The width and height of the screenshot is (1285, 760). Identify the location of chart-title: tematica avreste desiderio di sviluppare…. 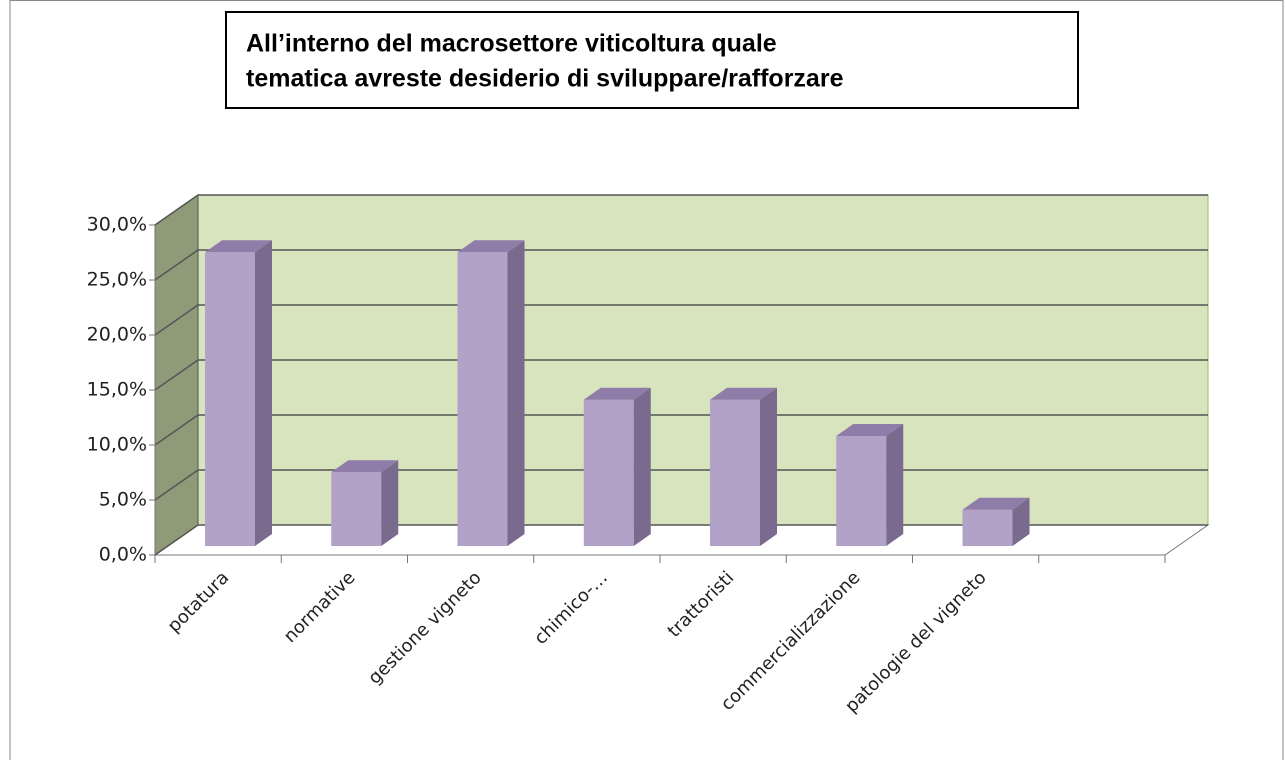
(545, 79).